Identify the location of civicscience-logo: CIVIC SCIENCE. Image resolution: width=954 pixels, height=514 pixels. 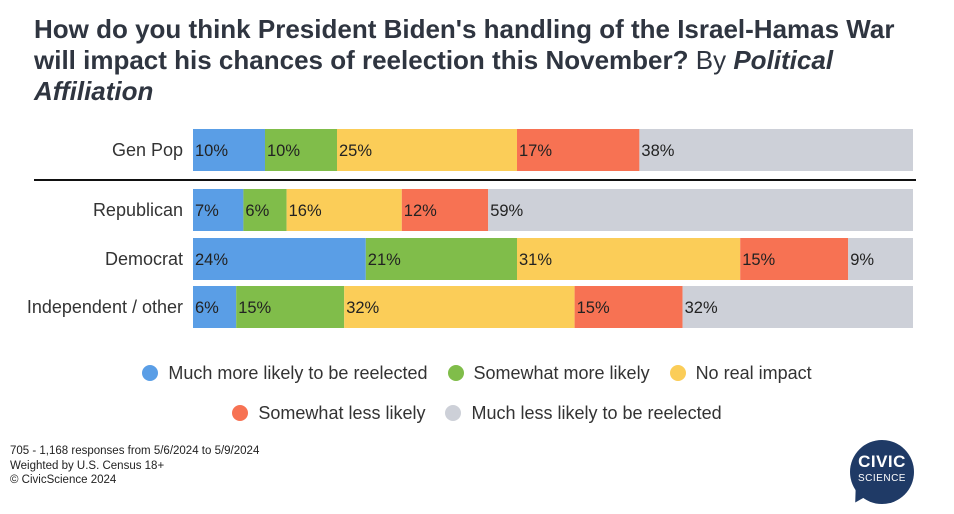
(881, 473).